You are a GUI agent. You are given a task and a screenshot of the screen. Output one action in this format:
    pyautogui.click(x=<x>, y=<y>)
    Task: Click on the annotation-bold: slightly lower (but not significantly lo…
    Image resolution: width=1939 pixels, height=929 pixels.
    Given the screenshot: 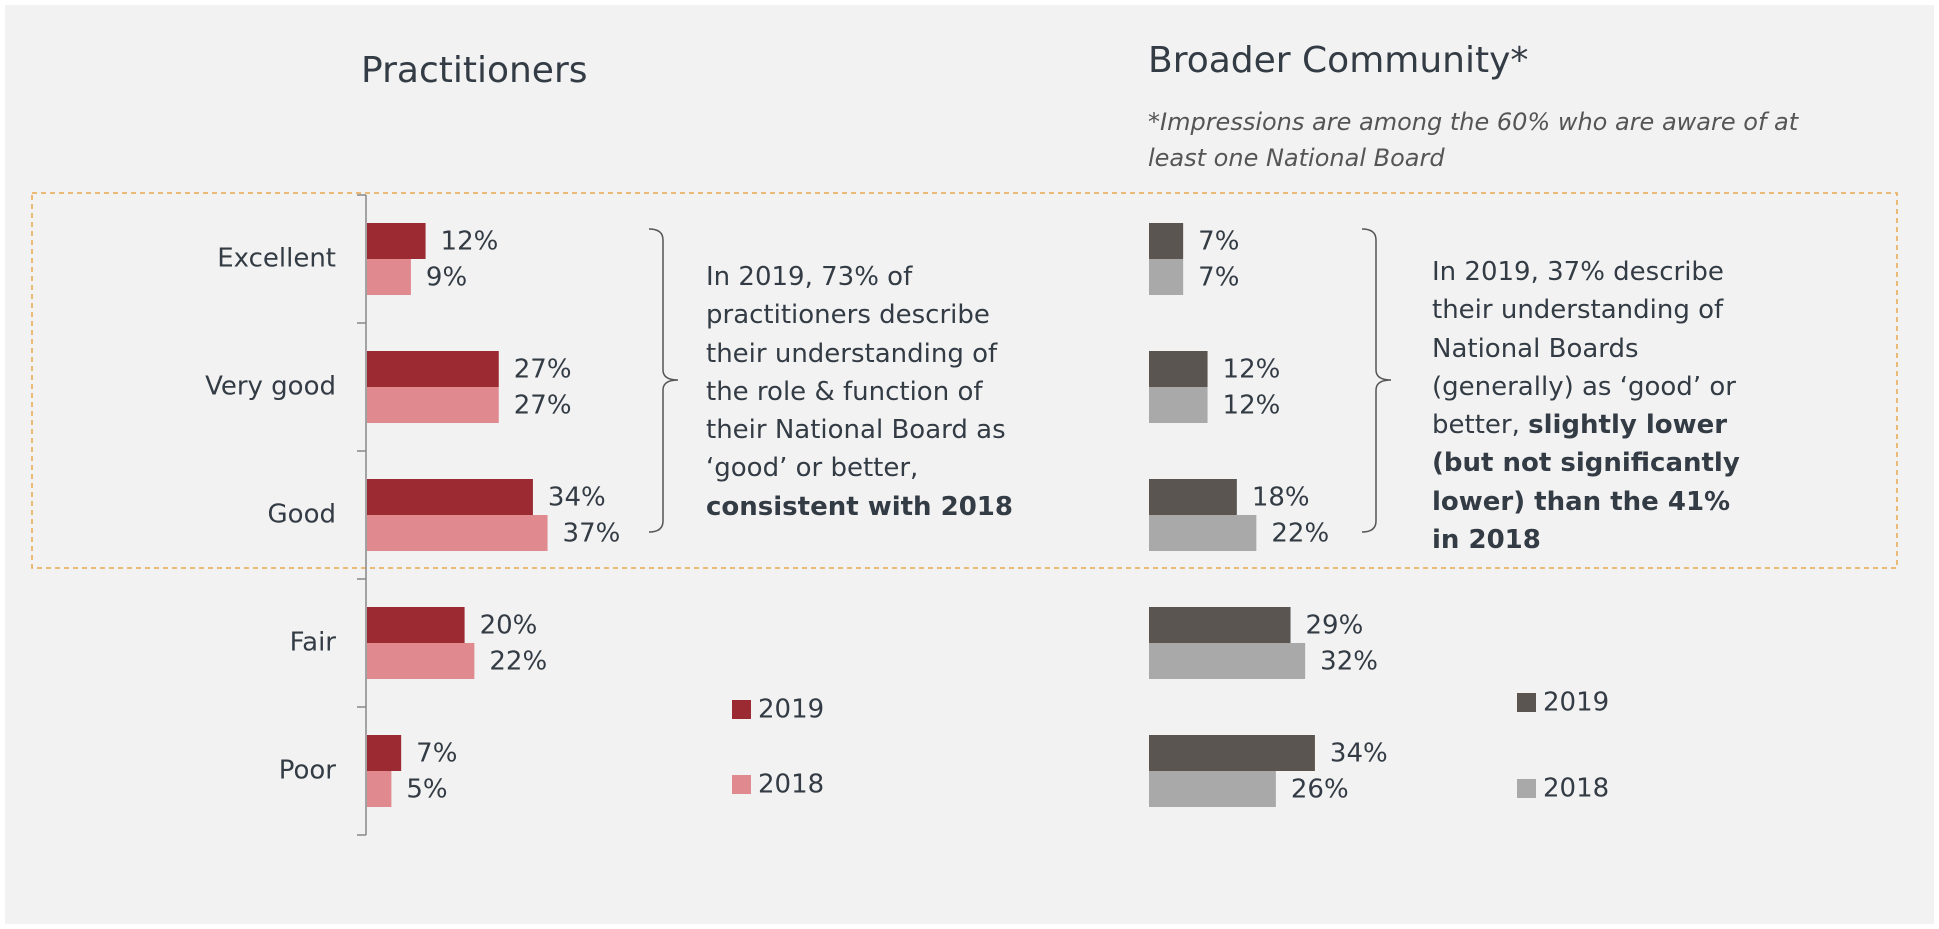 What is the action you would take?
    pyautogui.click(x=1586, y=483)
    